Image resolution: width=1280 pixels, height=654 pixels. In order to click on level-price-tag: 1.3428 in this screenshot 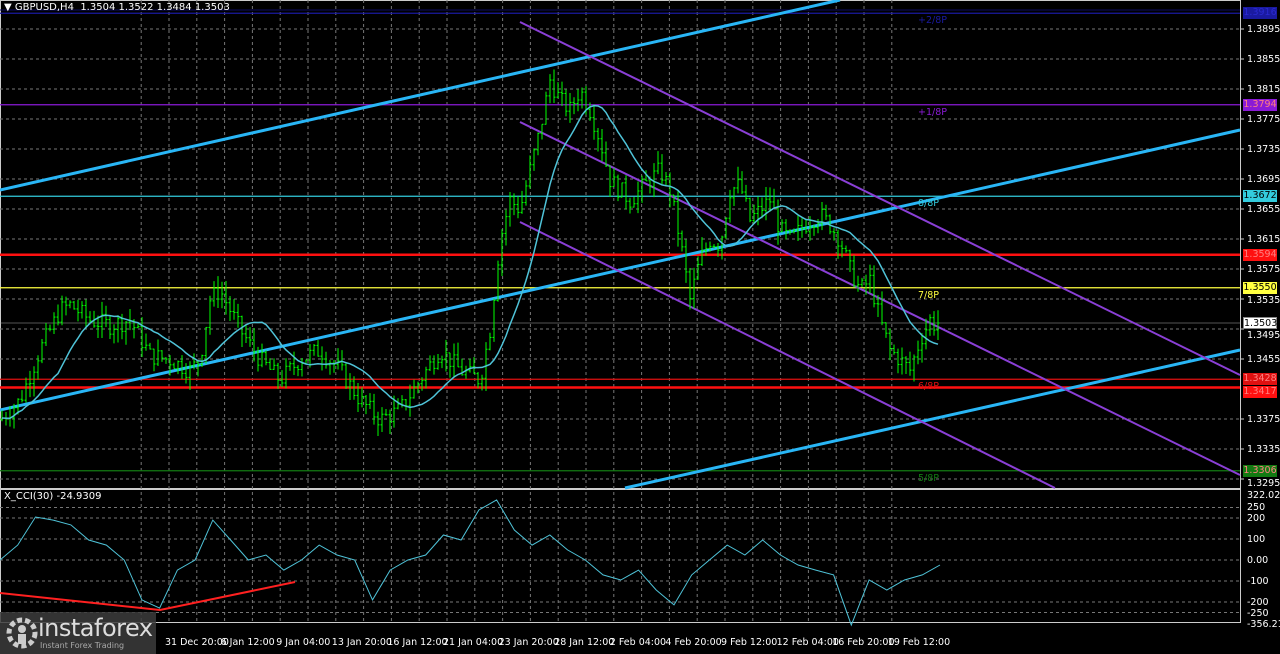, I will do `click(1260, 379)`.